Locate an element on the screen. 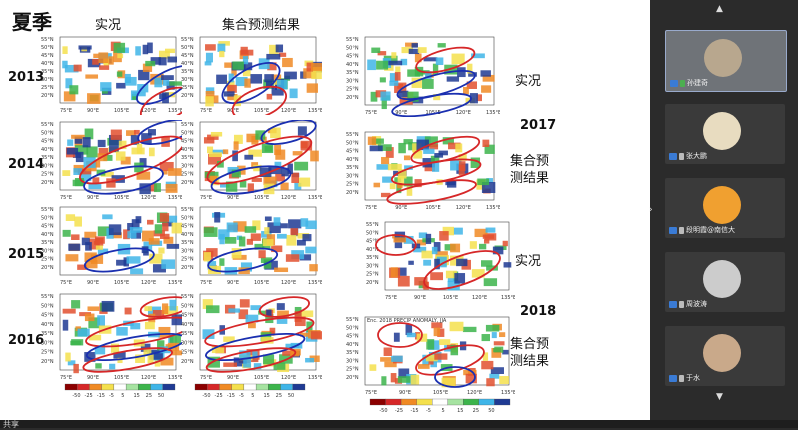 The width and height of the screenshot is (798, 430). share-label: 共享 is located at coordinates (11, 424).